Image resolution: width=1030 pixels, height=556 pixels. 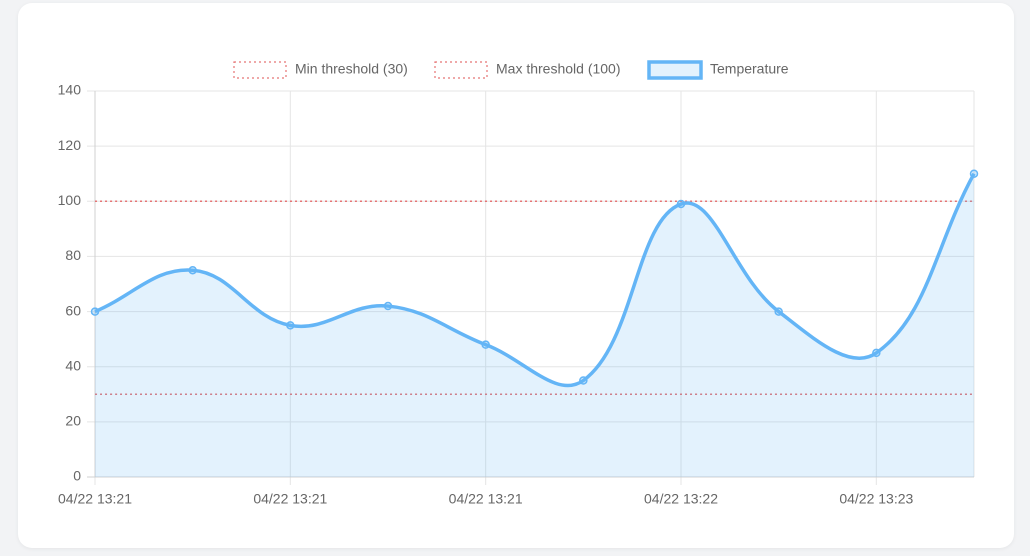 What do you see at coordinates (73, 310) in the screenshot?
I see `y-tick-label: 60` at bounding box center [73, 310].